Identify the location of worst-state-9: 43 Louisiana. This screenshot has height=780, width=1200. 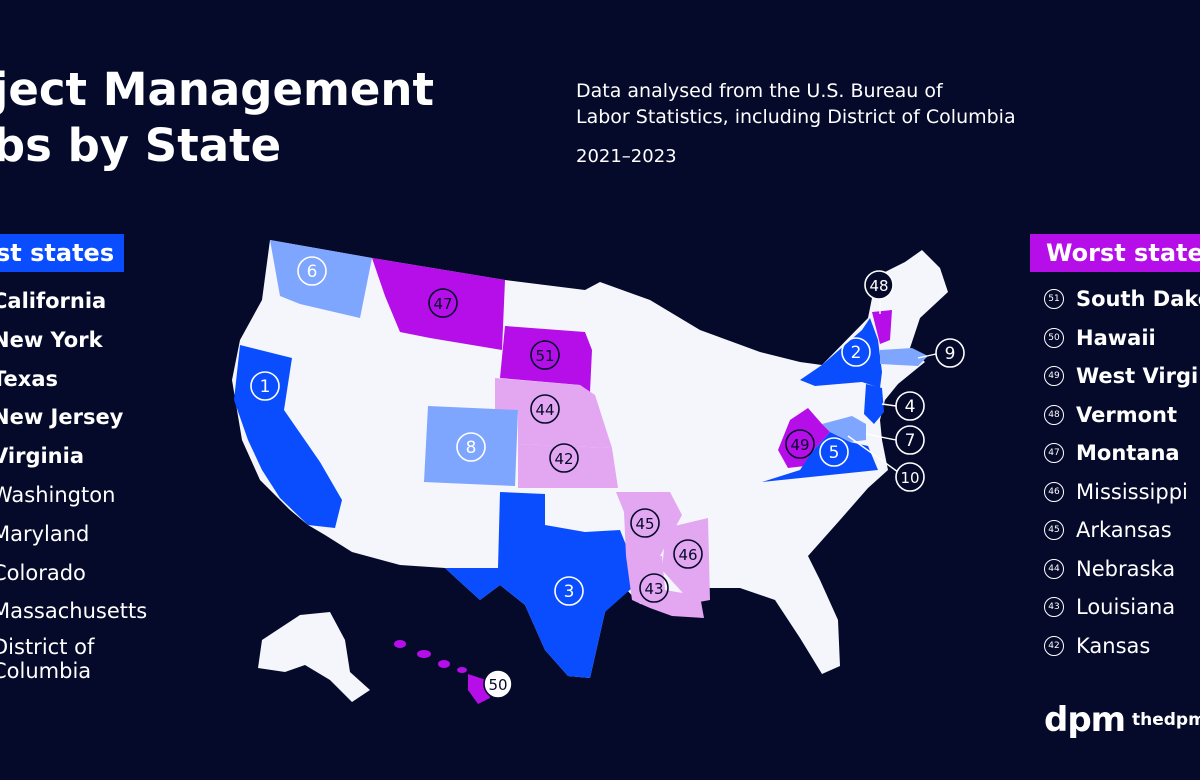
(1122, 607).